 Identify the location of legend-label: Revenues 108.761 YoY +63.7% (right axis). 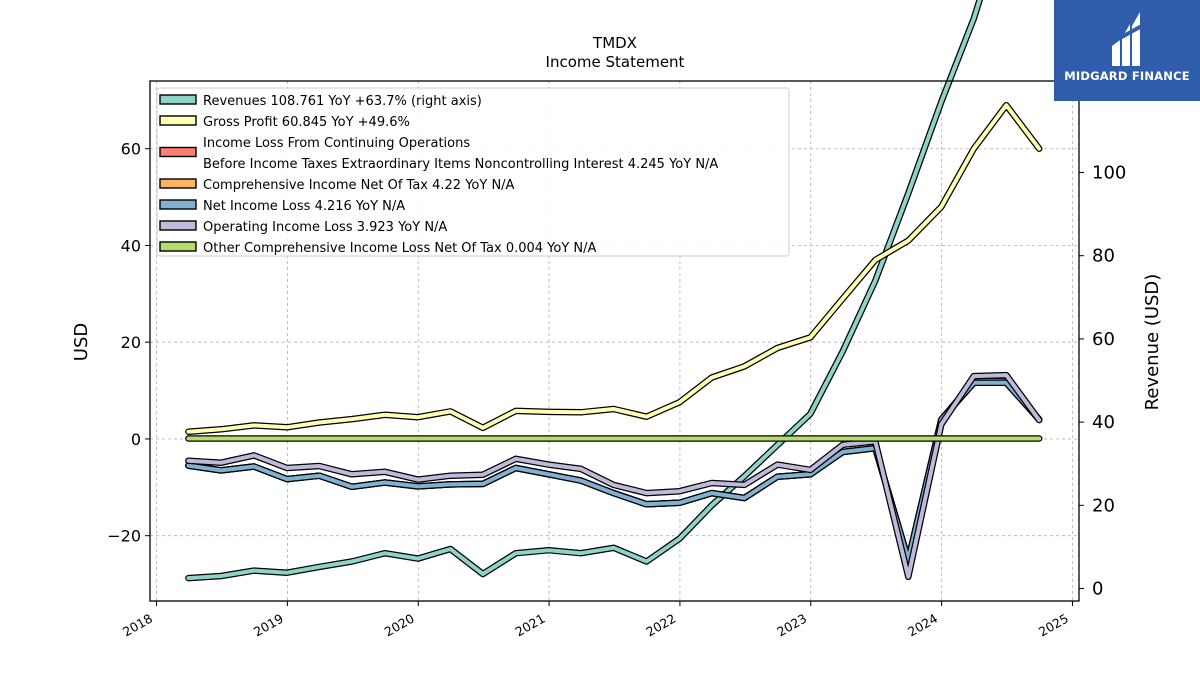
(342, 101).